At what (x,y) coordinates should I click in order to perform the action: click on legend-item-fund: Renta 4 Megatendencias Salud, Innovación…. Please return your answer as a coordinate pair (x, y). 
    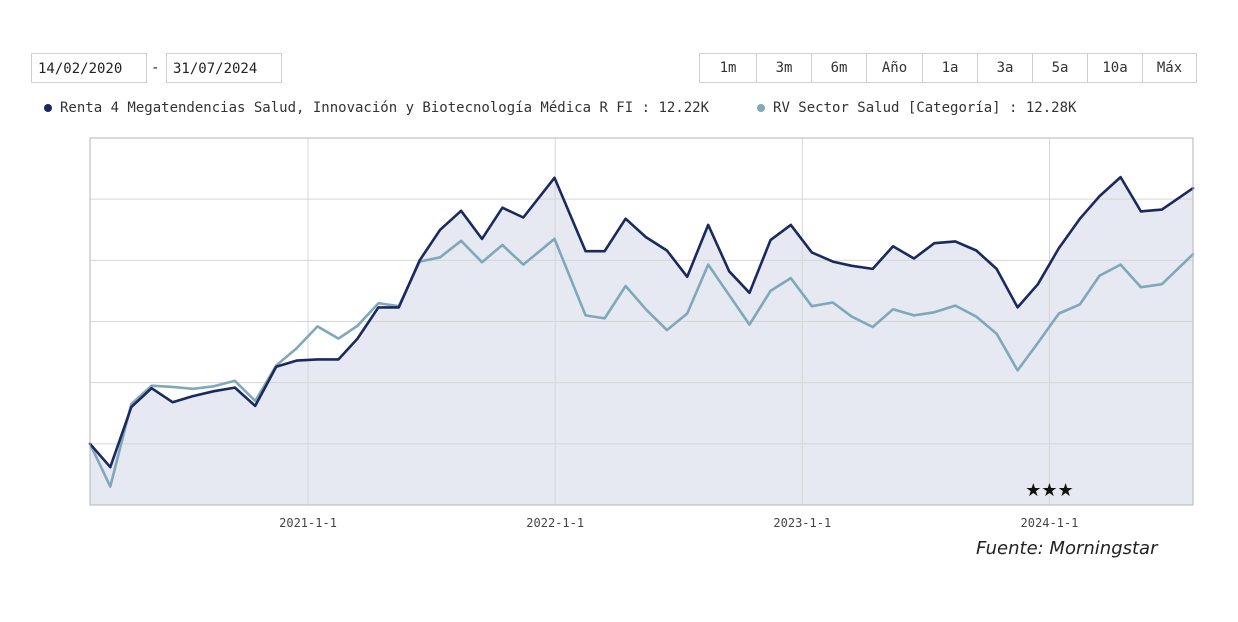
    Looking at the image, I should click on (376, 108).